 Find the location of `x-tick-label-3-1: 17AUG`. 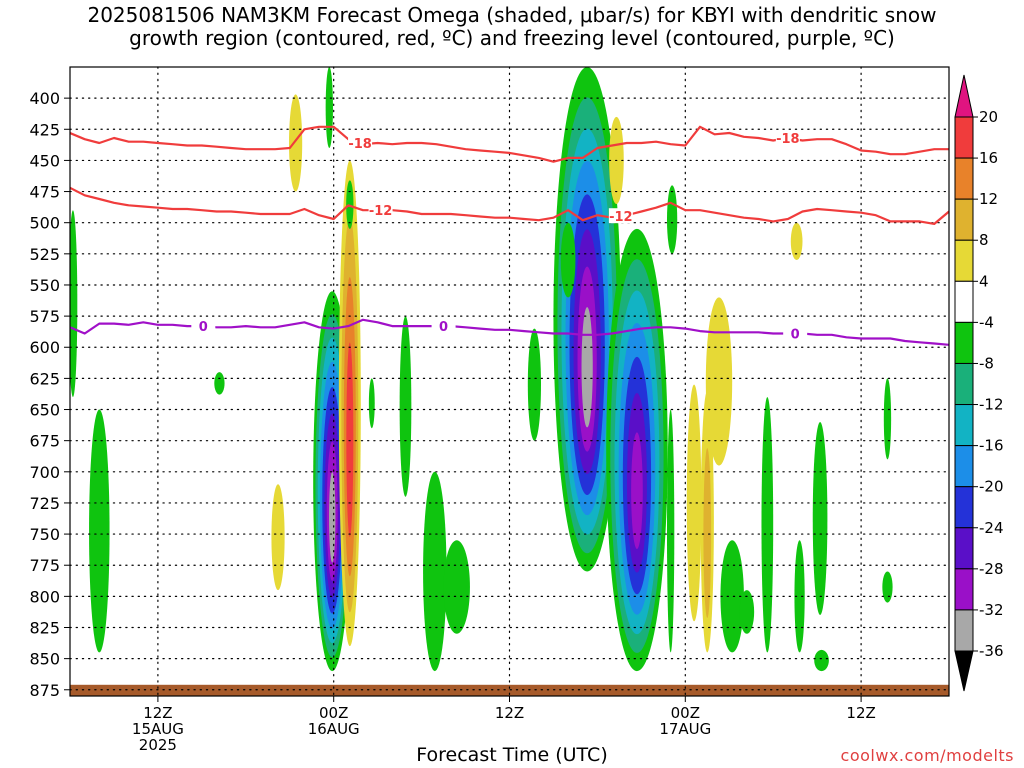

x-tick-label-3-1: 17AUG is located at coordinates (685, 729).